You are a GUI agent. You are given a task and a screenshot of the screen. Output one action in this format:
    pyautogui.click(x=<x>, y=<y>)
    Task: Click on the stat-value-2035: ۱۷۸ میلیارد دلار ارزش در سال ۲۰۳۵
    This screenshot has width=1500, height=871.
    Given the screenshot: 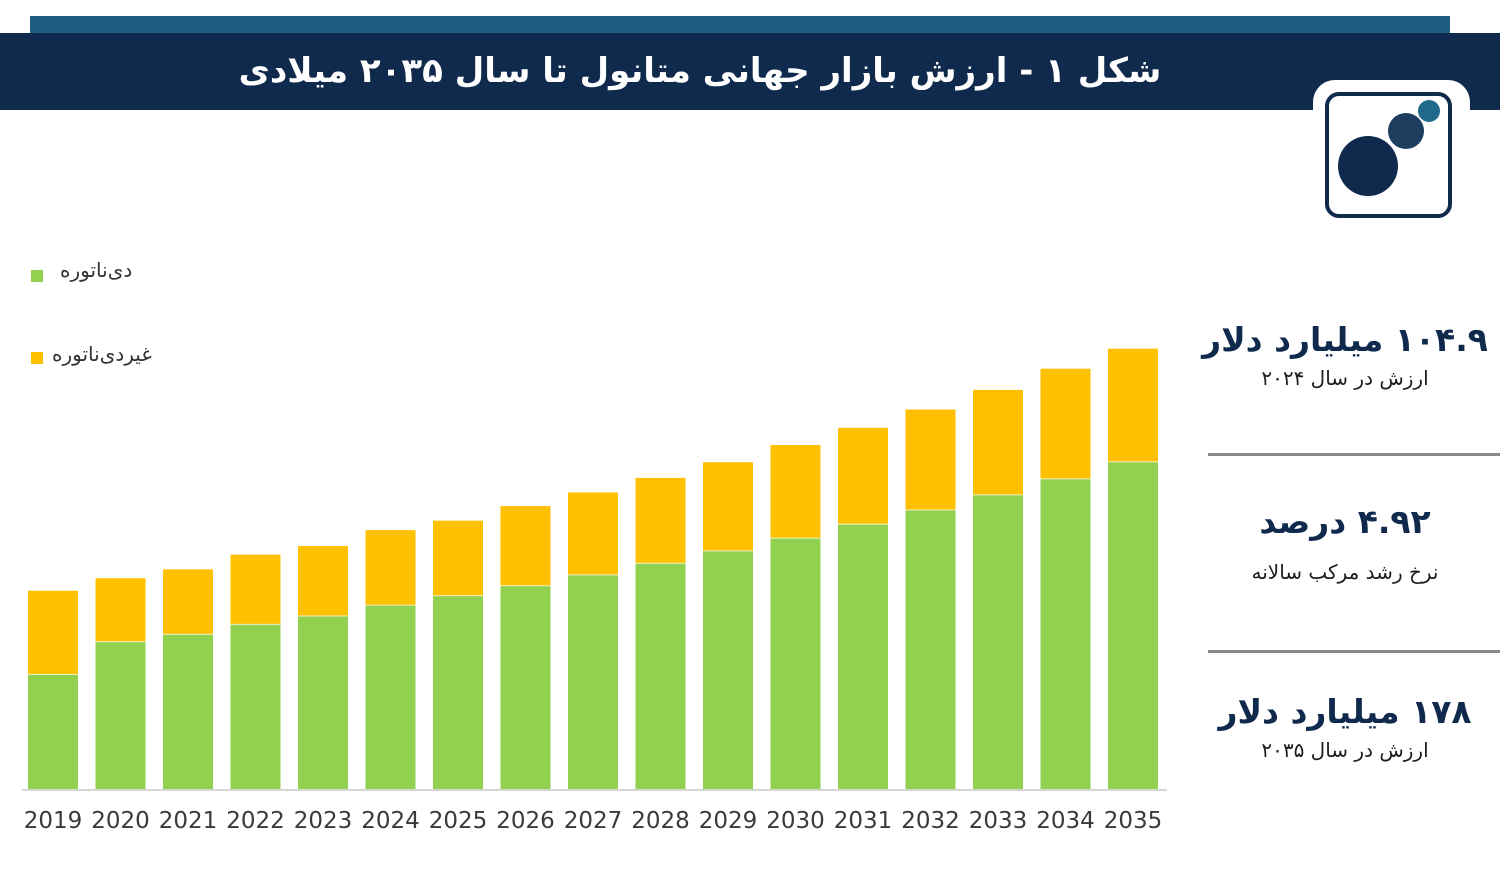 What is the action you would take?
    pyautogui.click(x=1345, y=728)
    